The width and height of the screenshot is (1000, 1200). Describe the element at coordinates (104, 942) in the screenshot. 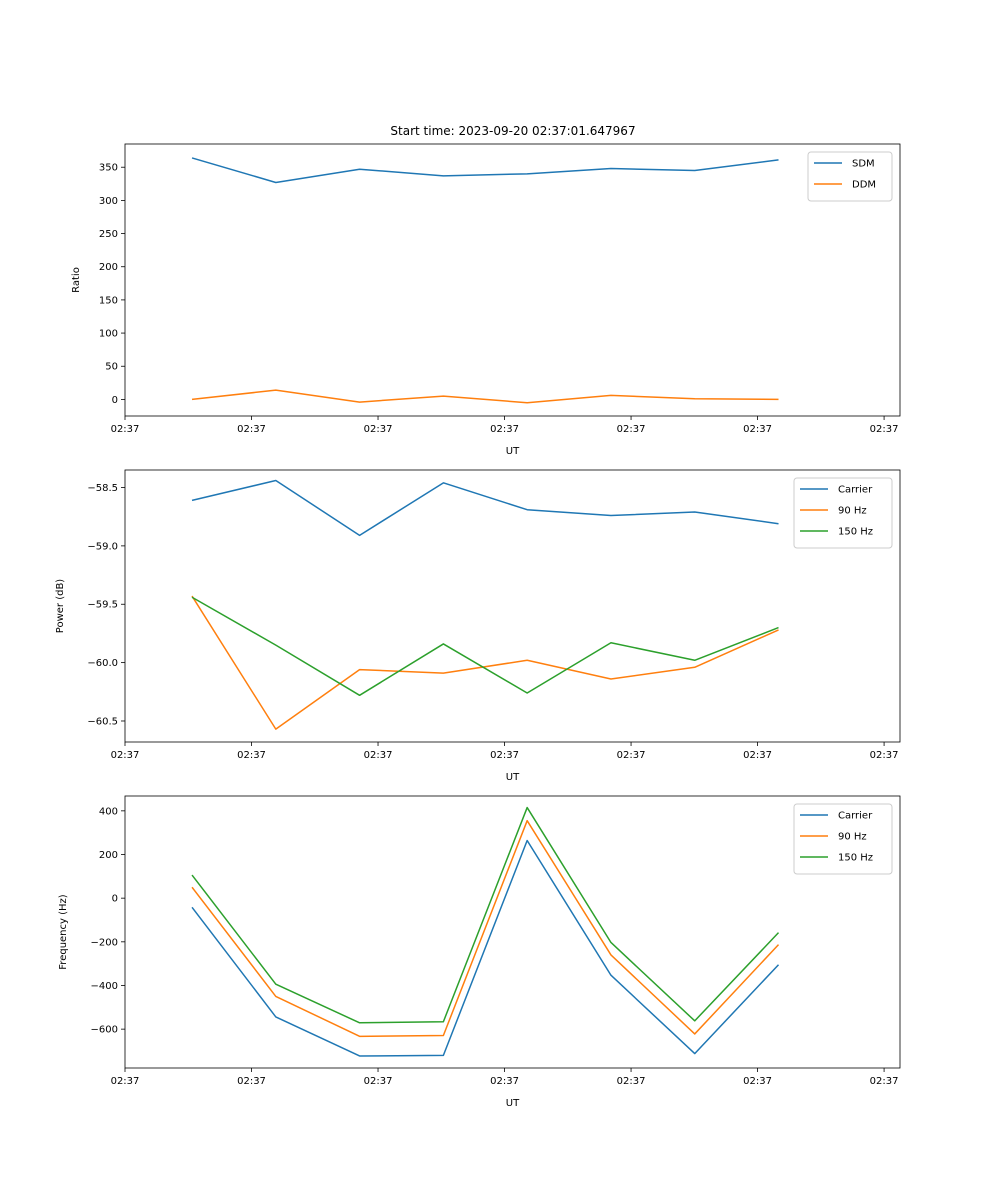

I see `y-tick-label: −200` at that location.